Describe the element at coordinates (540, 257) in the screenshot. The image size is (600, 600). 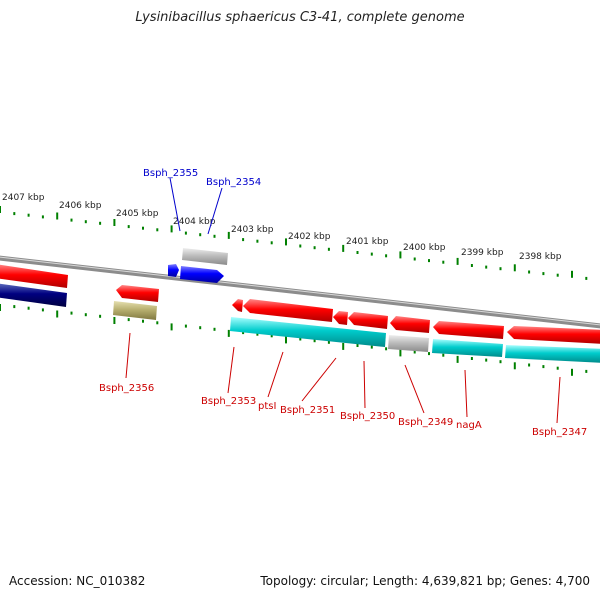
I see `kbp-label: 2398 kbp` at that location.